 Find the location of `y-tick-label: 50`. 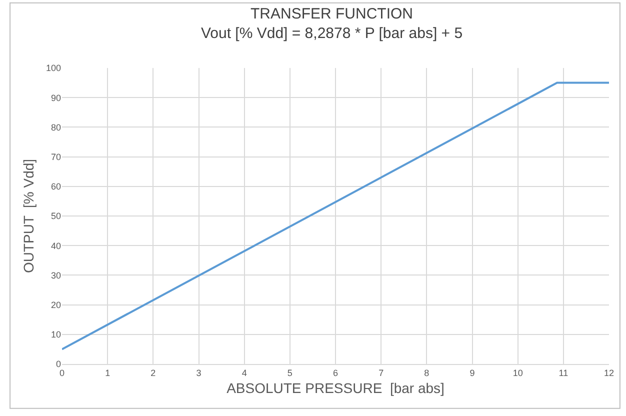

y-tick-label: 50 is located at coordinates (55, 216).